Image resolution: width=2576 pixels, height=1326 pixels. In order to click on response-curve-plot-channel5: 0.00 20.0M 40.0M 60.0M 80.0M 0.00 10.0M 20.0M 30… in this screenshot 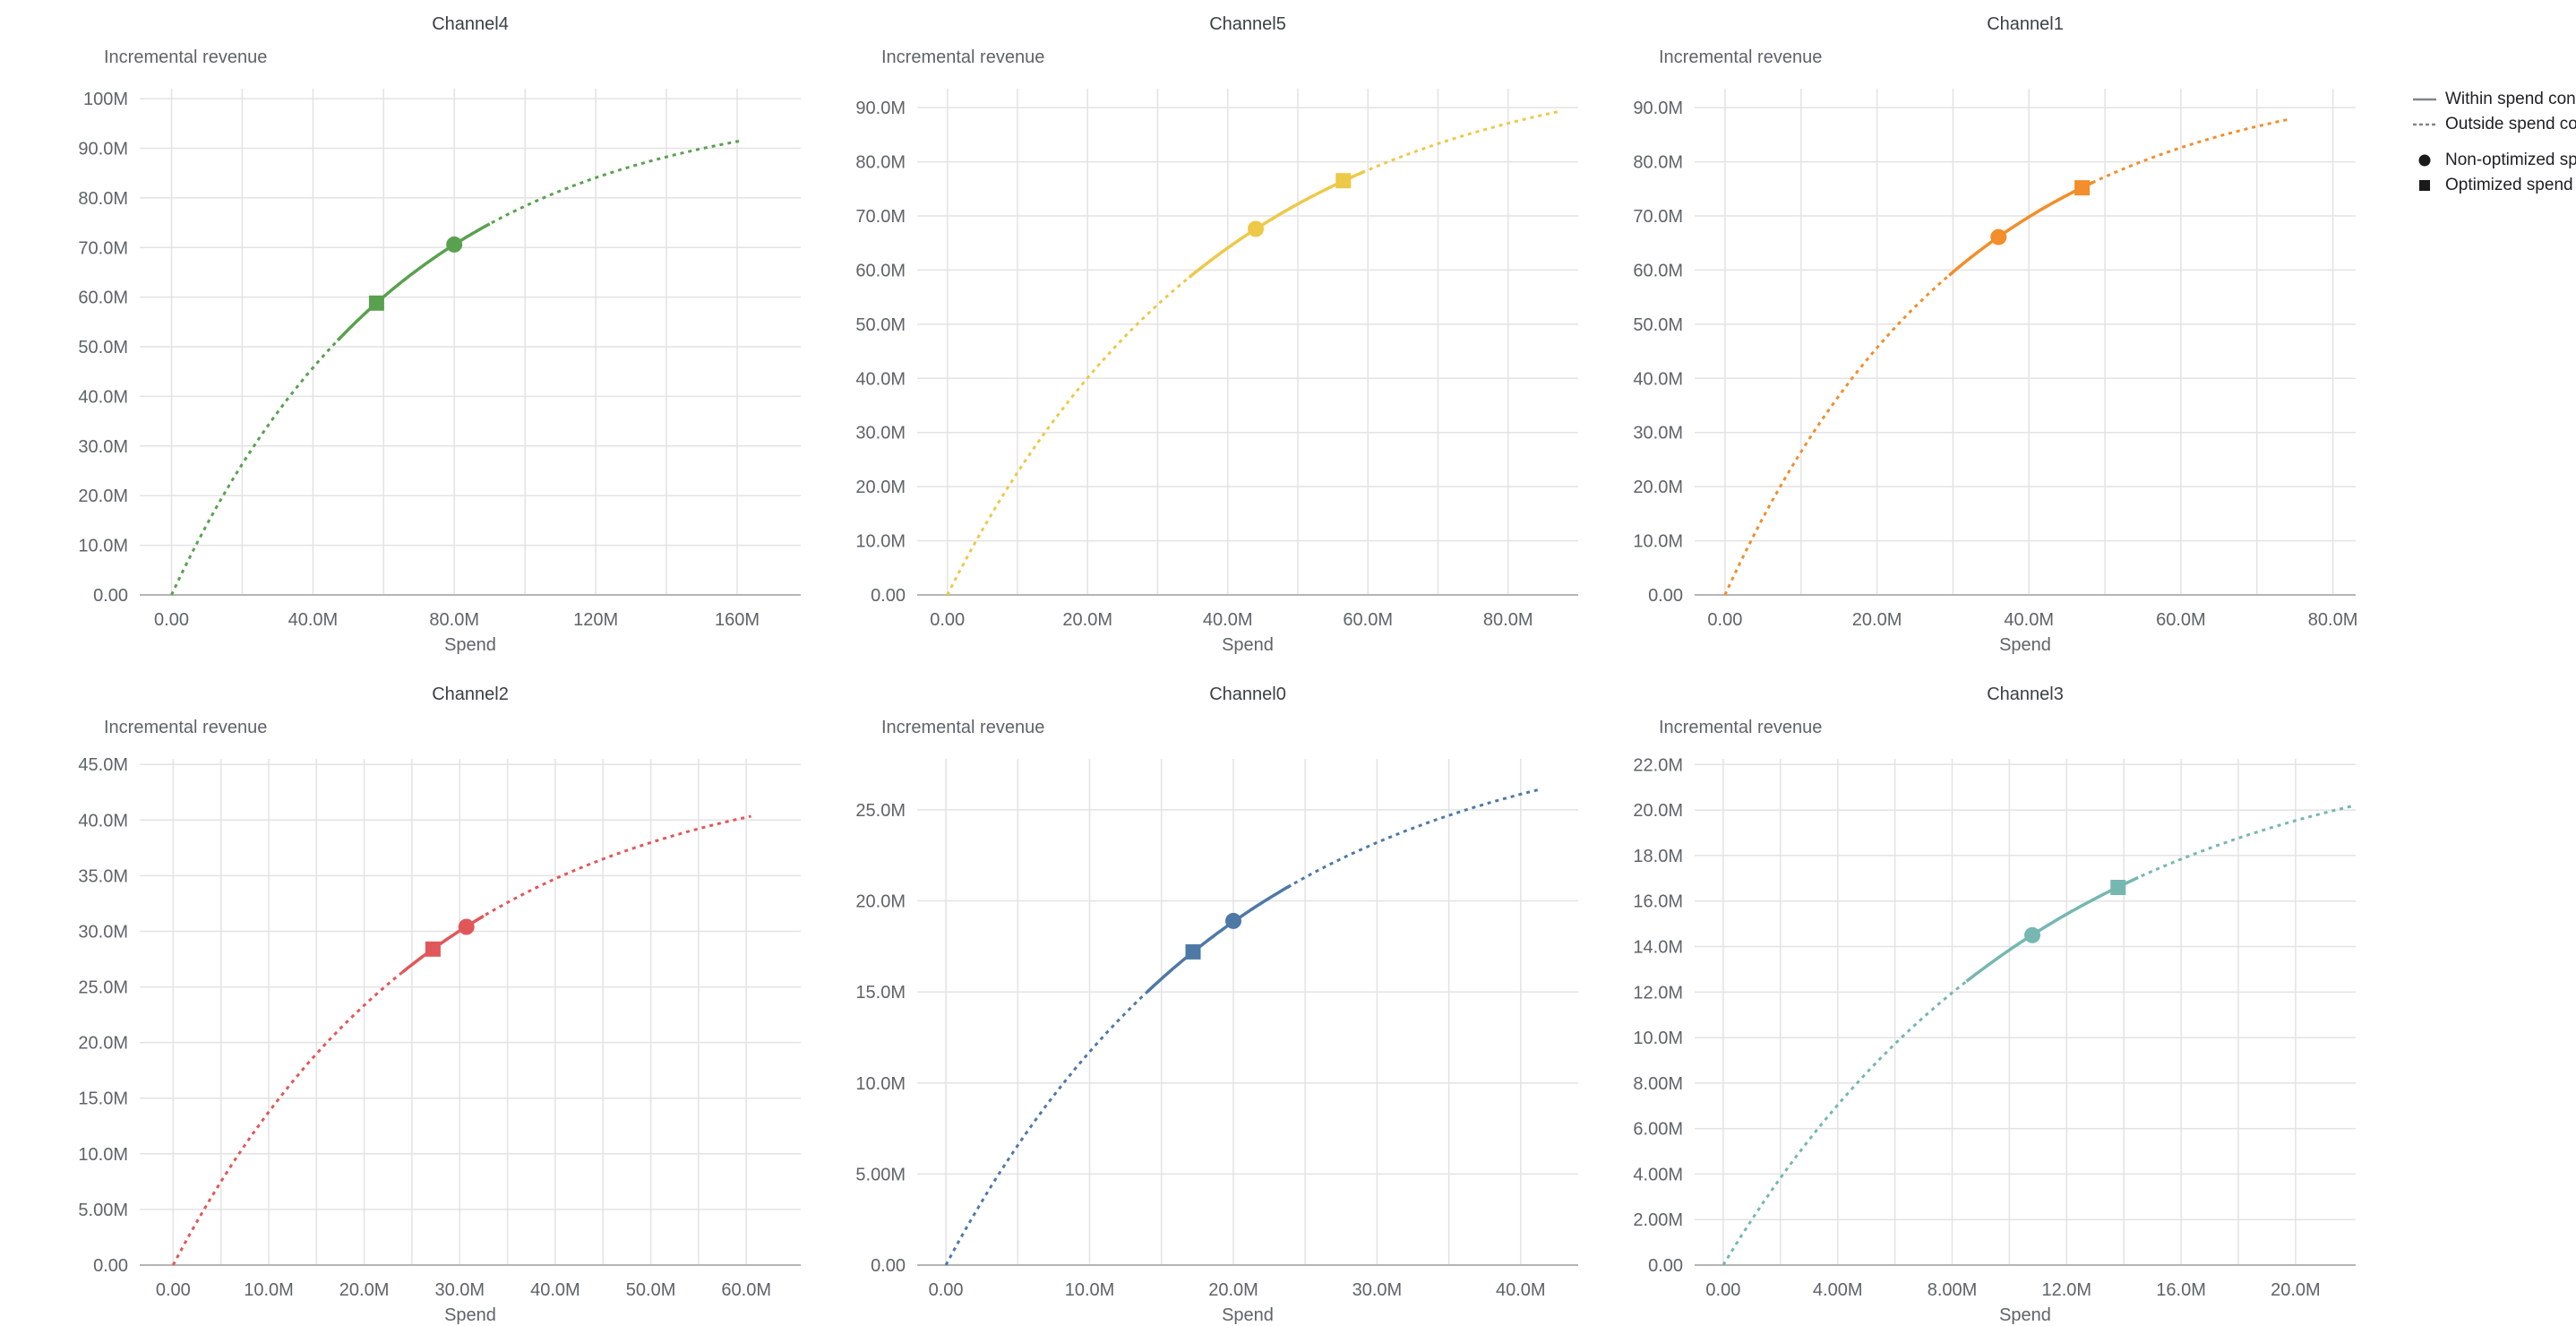, I will do `click(1216, 359)`.